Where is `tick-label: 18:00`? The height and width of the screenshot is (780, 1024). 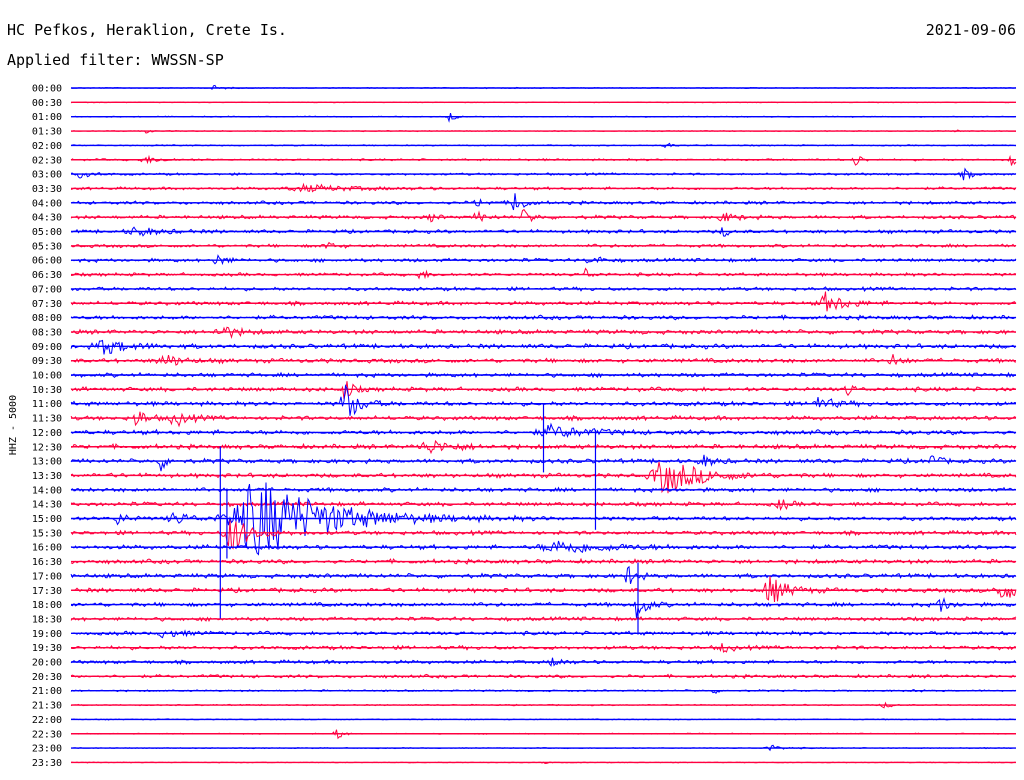
tick-label: 18:00 is located at coordinates (47, 605).